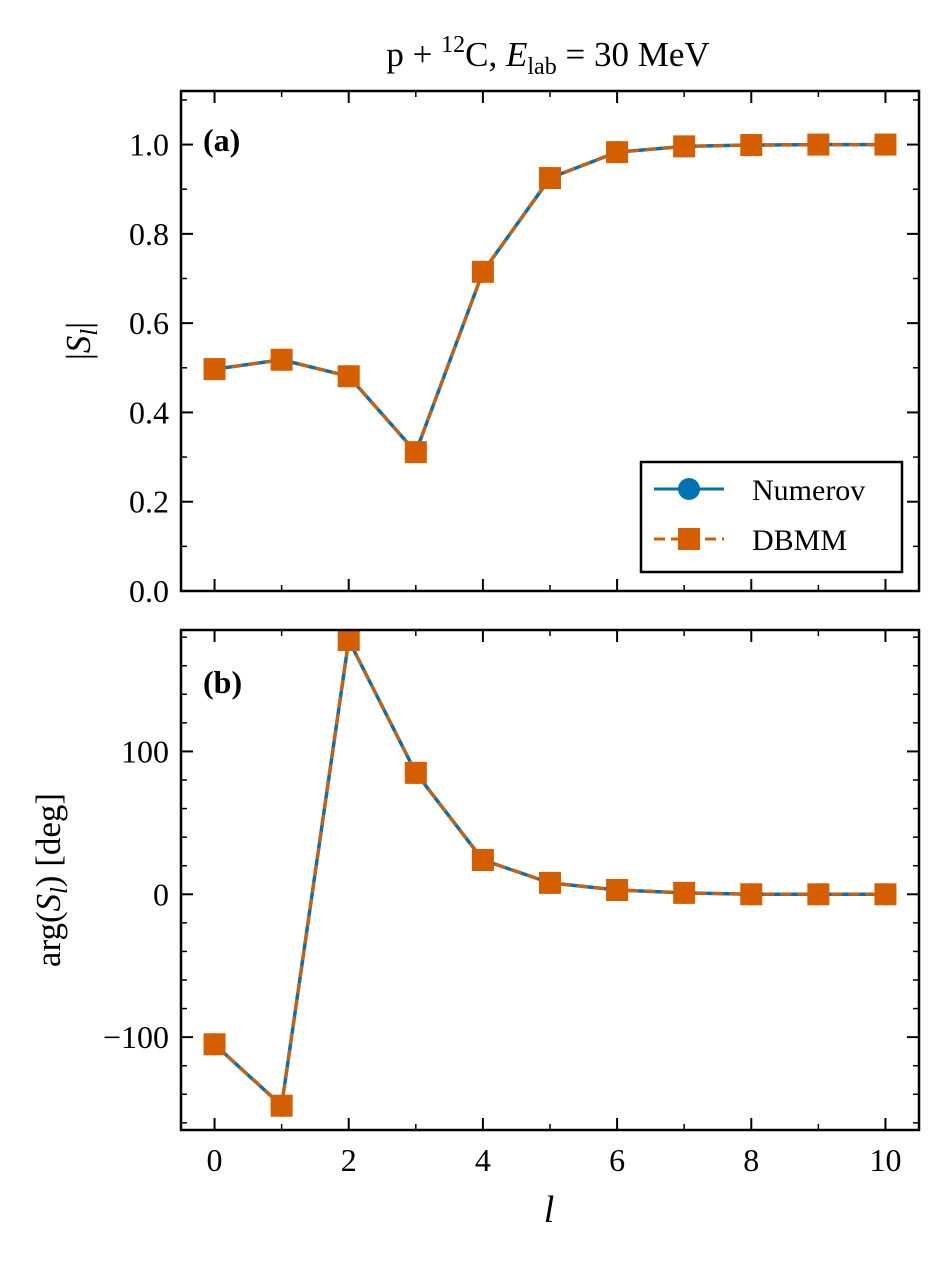 Image resolution: width=947 pixels, height=1262 pixels. Describe the element at coordinates (149, 234) in the screenshot. I see `panel-a-ytick-label: 0.8` at that location.